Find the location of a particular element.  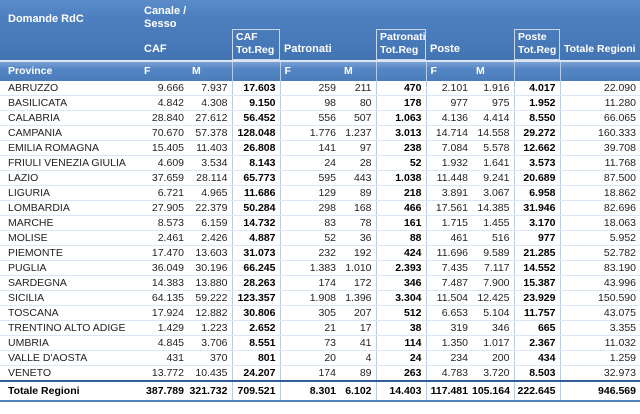

total-label-cell: Totale Regioni is located at coordinates (70, 391).